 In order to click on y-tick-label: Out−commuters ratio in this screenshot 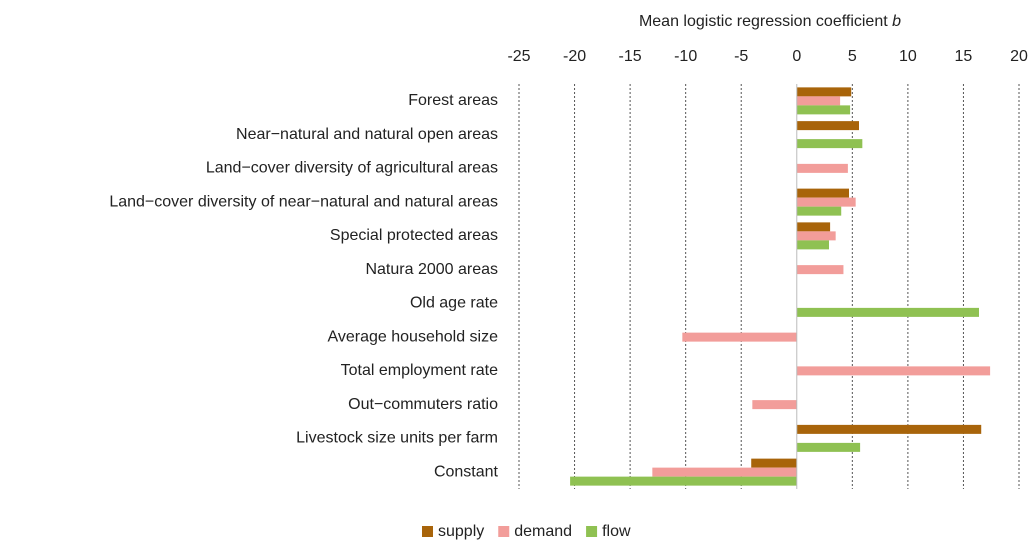, I will do `click(423, 404)`.